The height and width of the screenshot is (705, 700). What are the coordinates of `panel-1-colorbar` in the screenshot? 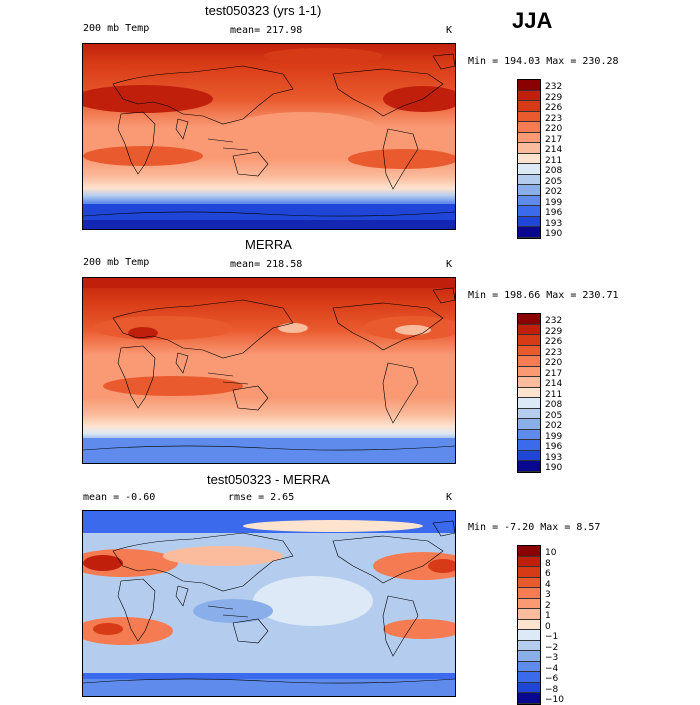 It's located at (529, 159).